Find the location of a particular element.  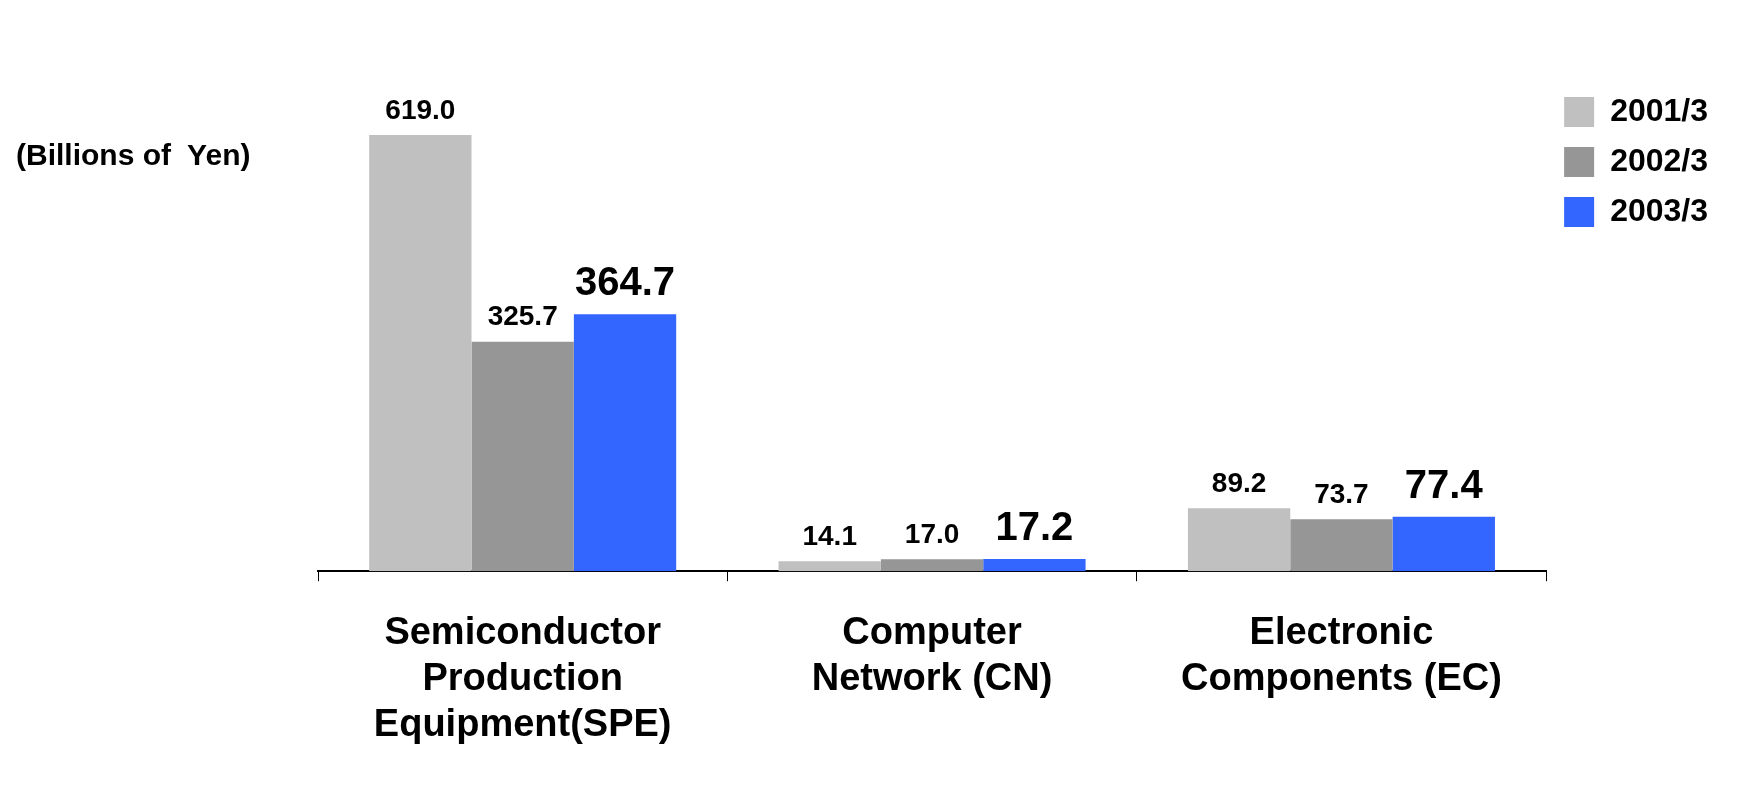

x-tick-label: Electronic Components (EC) is located at coordinates (1341, 654).